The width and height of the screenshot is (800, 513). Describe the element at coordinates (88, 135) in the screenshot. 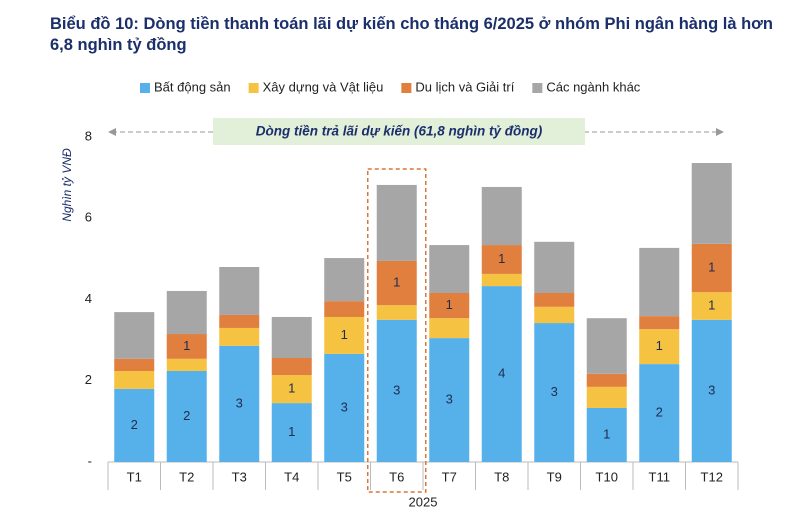

I see `y-tick-label: 8` at that location.